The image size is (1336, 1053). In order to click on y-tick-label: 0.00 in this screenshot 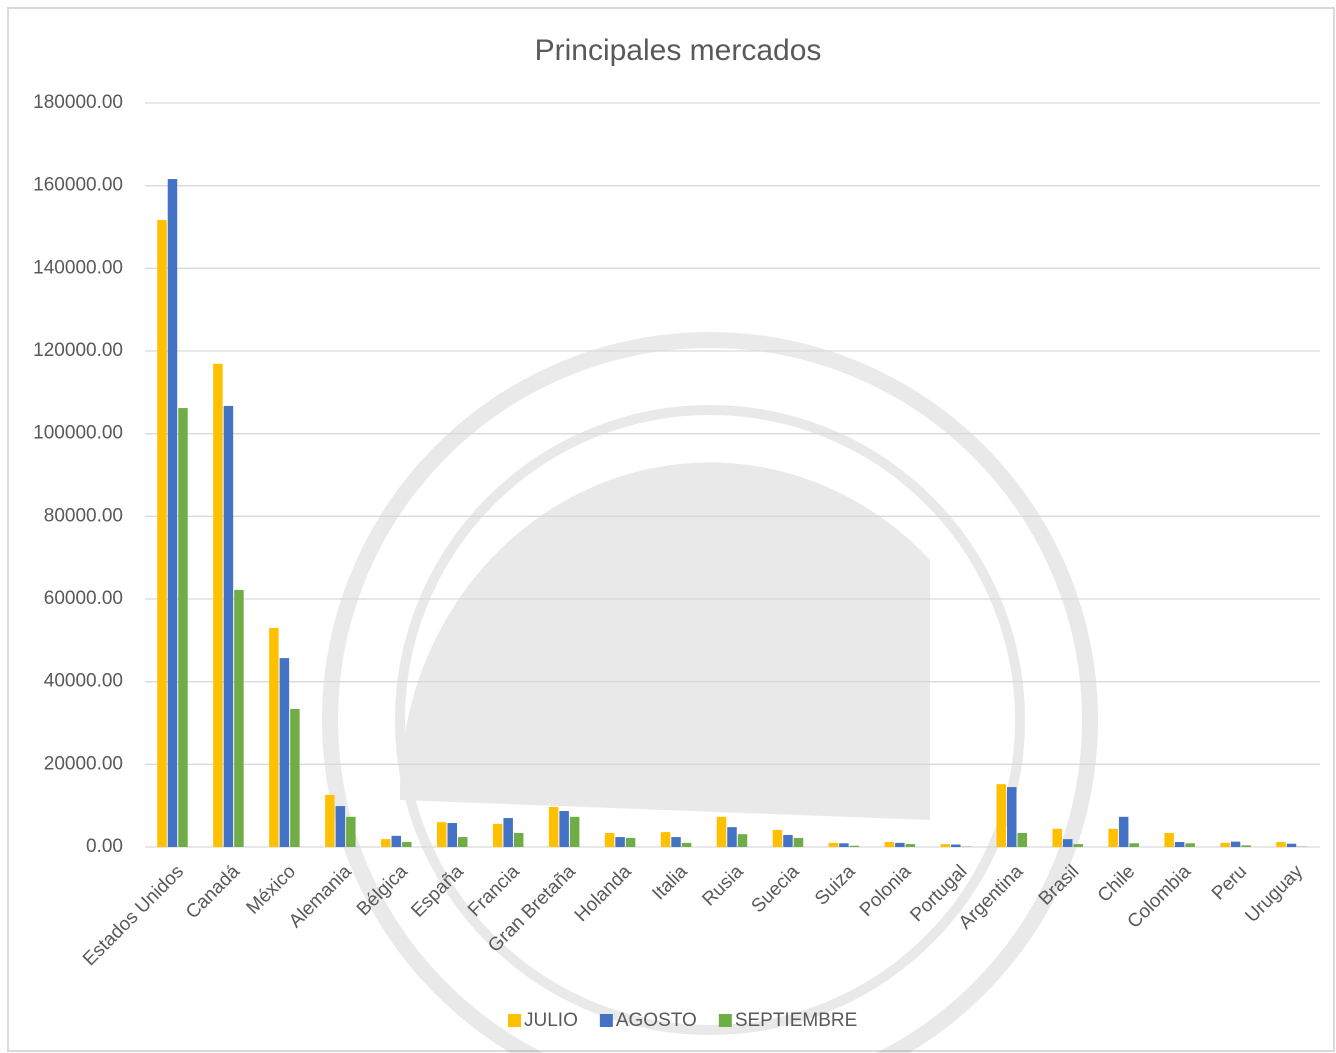, I will do `click(104, 846)`.